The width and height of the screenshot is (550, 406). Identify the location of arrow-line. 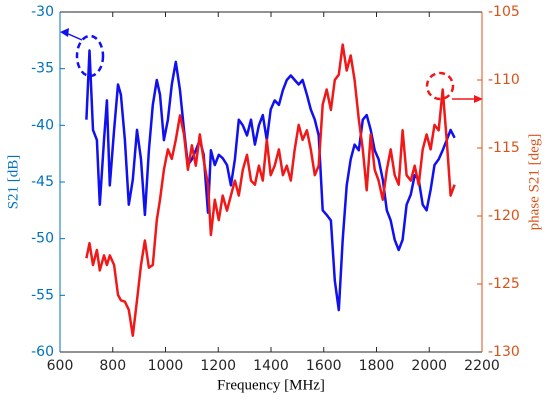
(74, 36).